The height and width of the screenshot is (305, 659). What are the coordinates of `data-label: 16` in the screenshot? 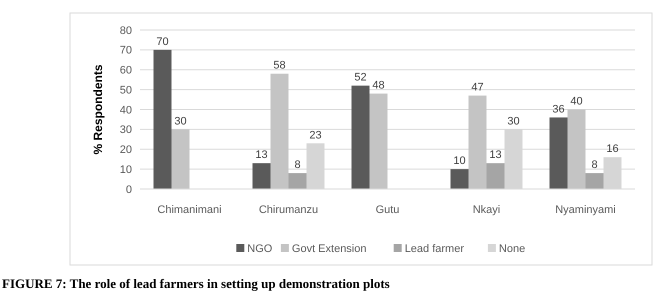 It's located at (612, 149).